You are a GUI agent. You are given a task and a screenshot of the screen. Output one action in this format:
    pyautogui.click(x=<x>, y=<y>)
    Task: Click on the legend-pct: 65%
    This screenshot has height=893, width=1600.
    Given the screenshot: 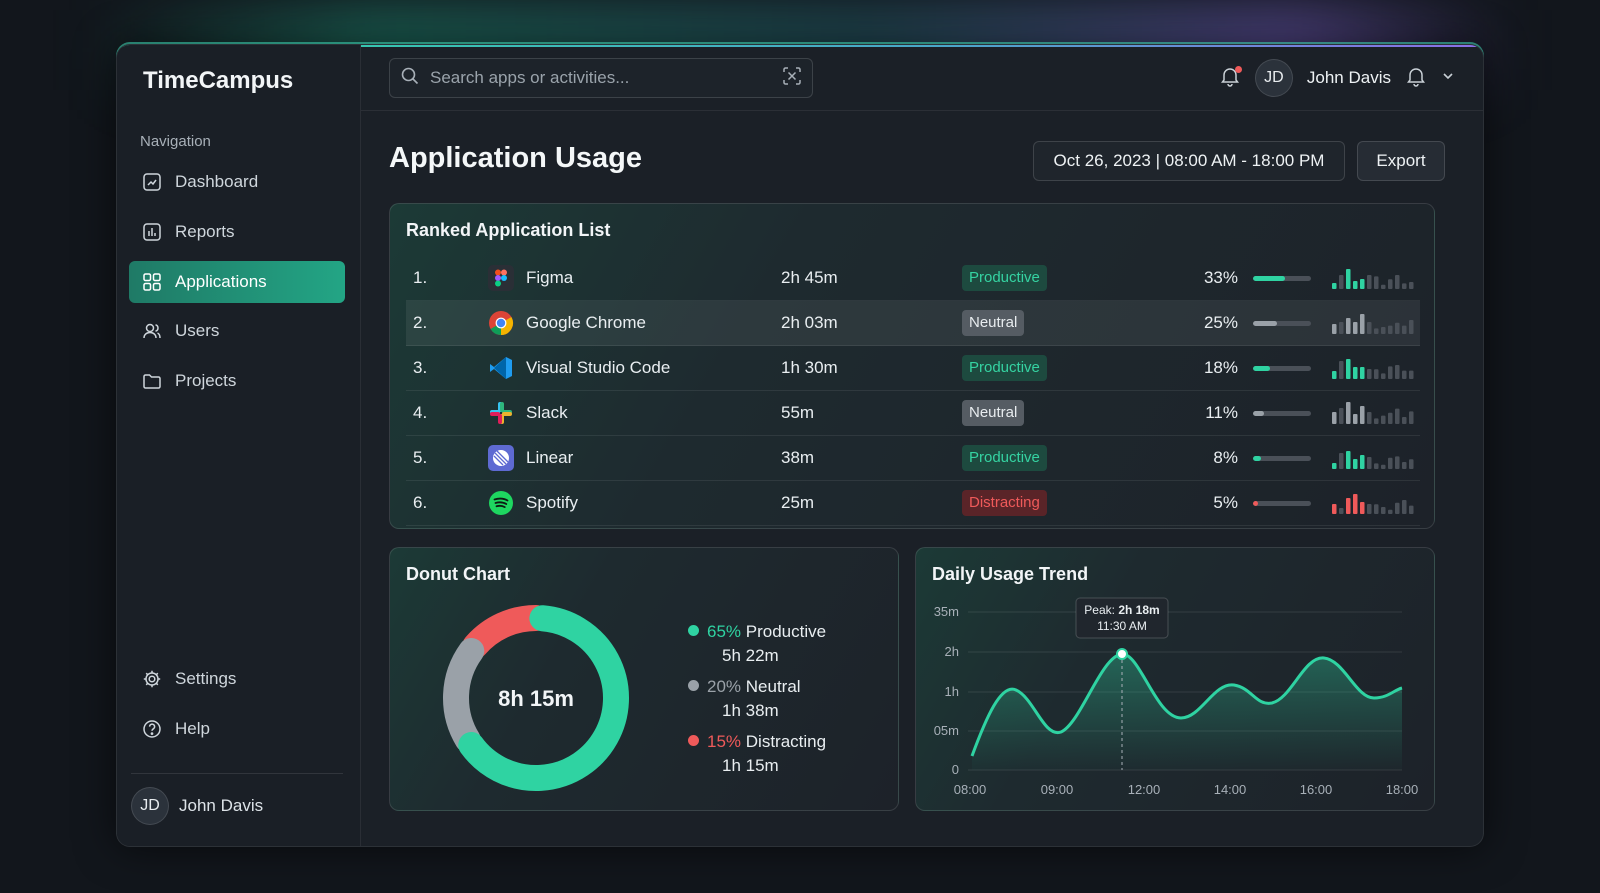 What is the action you would take?
    pyautogui.click(x=724, y=631)
    